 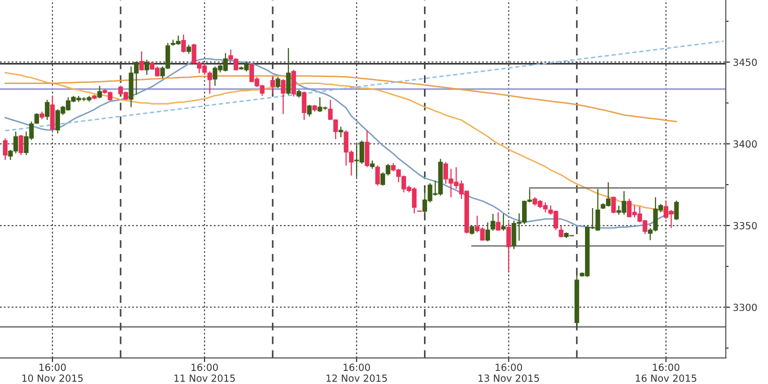 What do you see at coordinates (508, 373) in the screenshot?
I see `x-tick-label: 16:00 13 Nov 2015` at bounding box center [508, 373].